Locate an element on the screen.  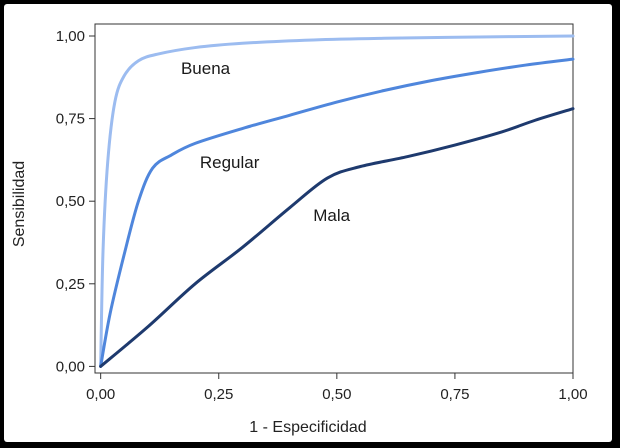
y-tick-label: 0,00 is located at coordinates (70, 366).